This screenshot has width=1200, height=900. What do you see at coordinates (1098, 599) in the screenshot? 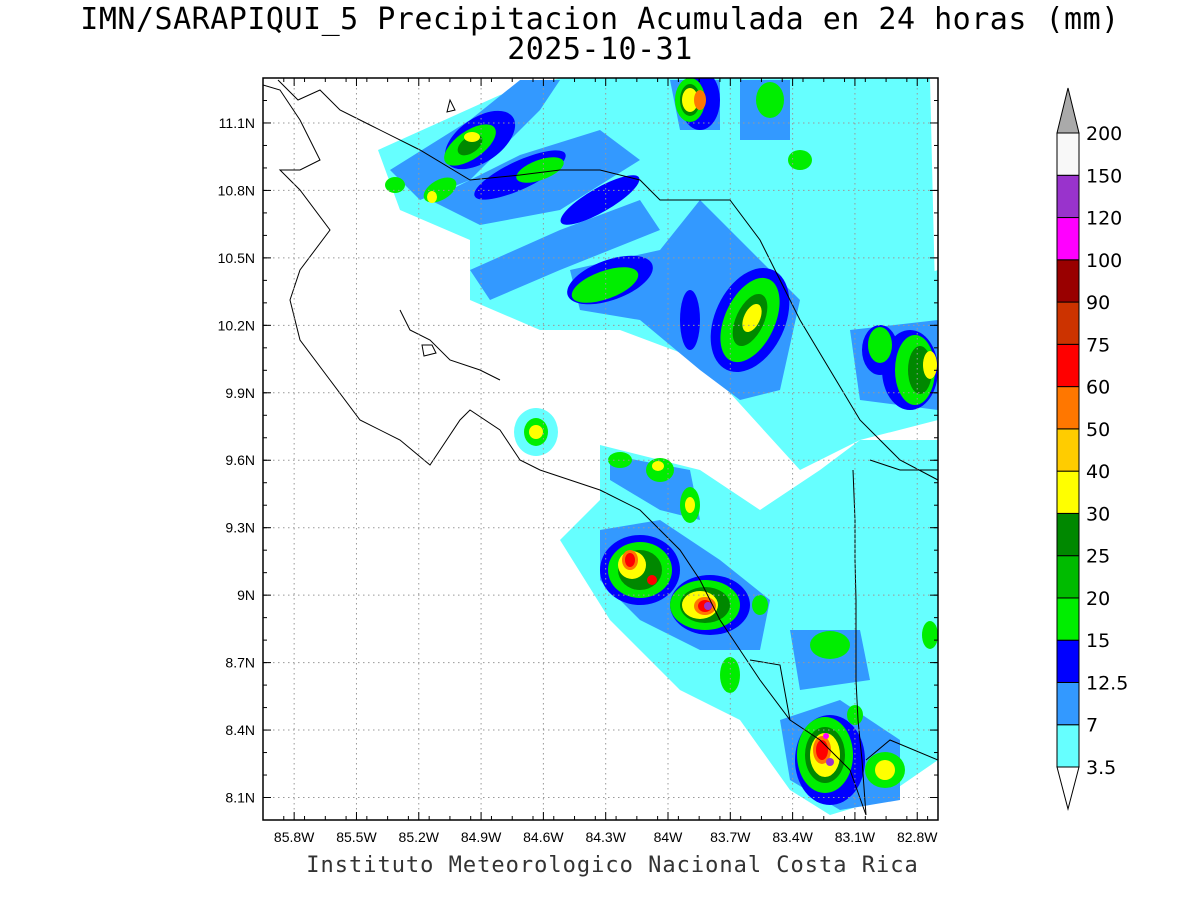
I see `colorbar-label: 20` at bounding box center [1098, 599].